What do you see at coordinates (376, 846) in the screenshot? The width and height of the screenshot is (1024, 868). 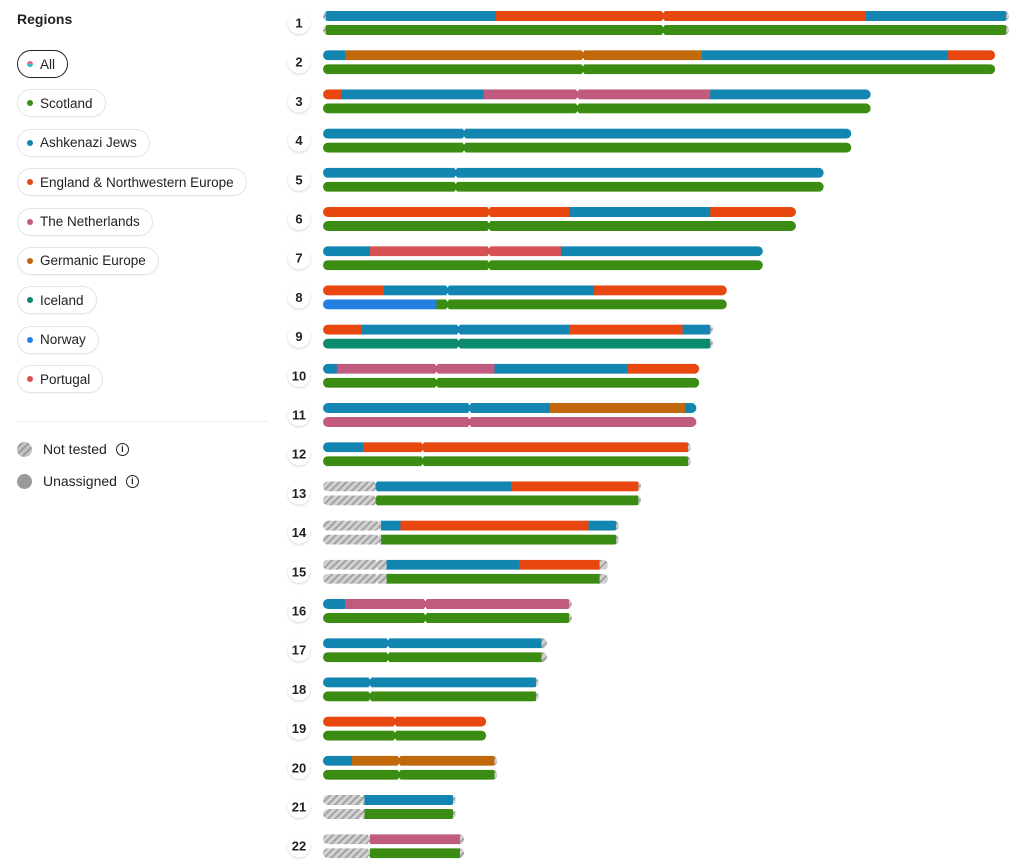 I see `chromosome-22: 22` at bounding box center [376, 846].